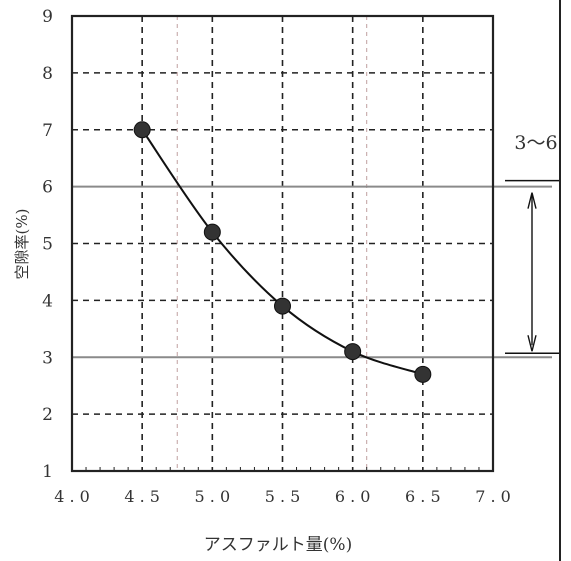 The width and height of the screenshot is (571, 561). Describe the element at coordinates (532, 243) in the screenshot. I see `range-annotation: 3〜6` at that location.